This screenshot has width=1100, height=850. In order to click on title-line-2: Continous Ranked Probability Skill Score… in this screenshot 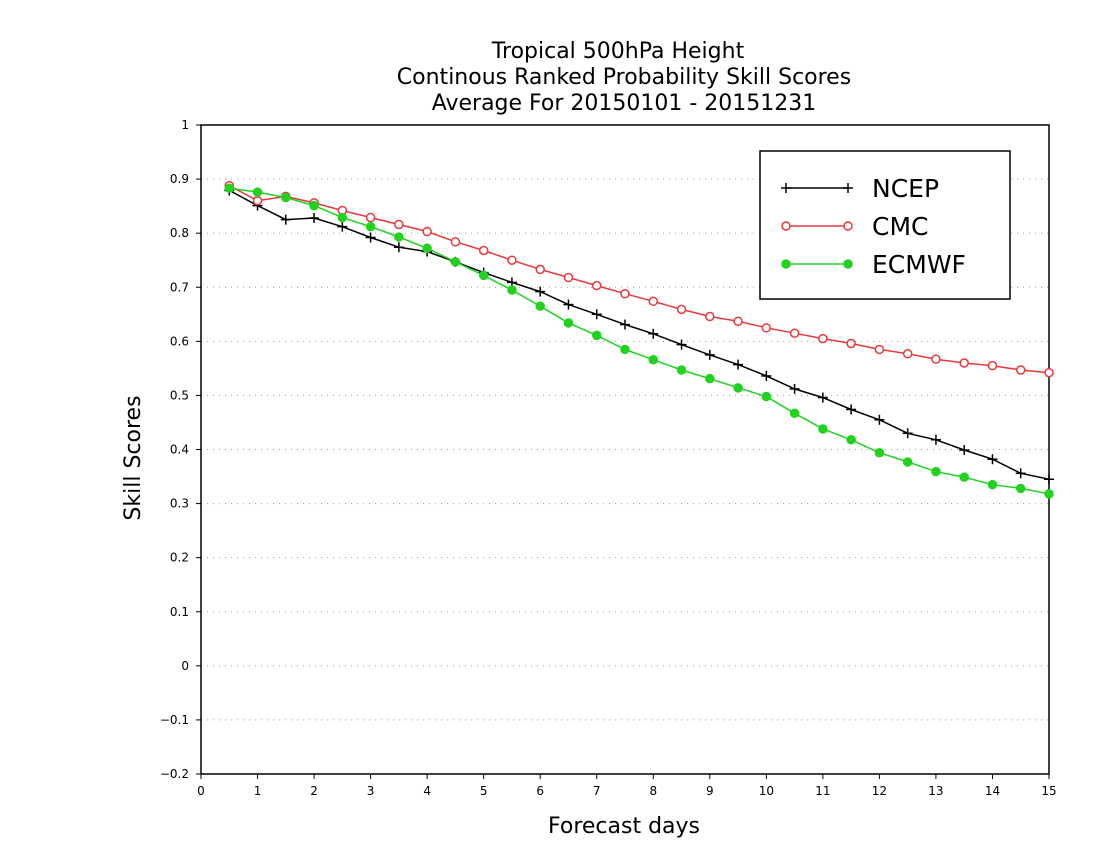, I will do `click(624, 77)`.